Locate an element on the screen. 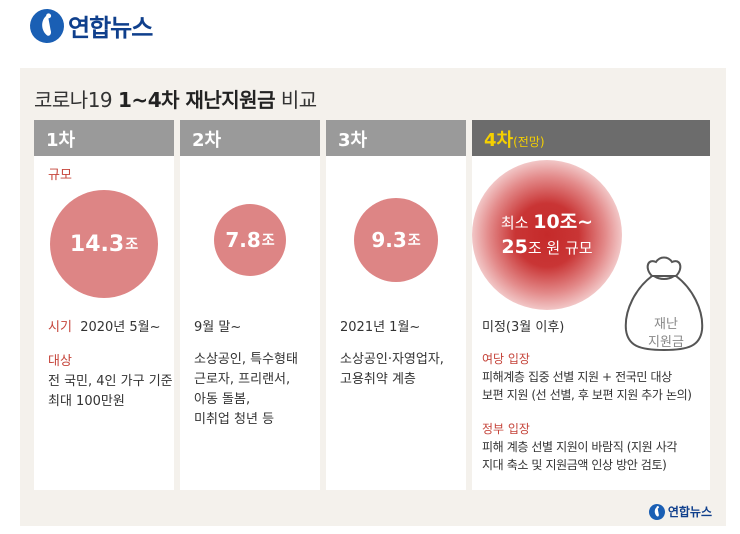 Image resolution: width=740 pixels, height=534 pixels. target-line: 근로자, 프리랜서, is located at coordinates (242, 379).